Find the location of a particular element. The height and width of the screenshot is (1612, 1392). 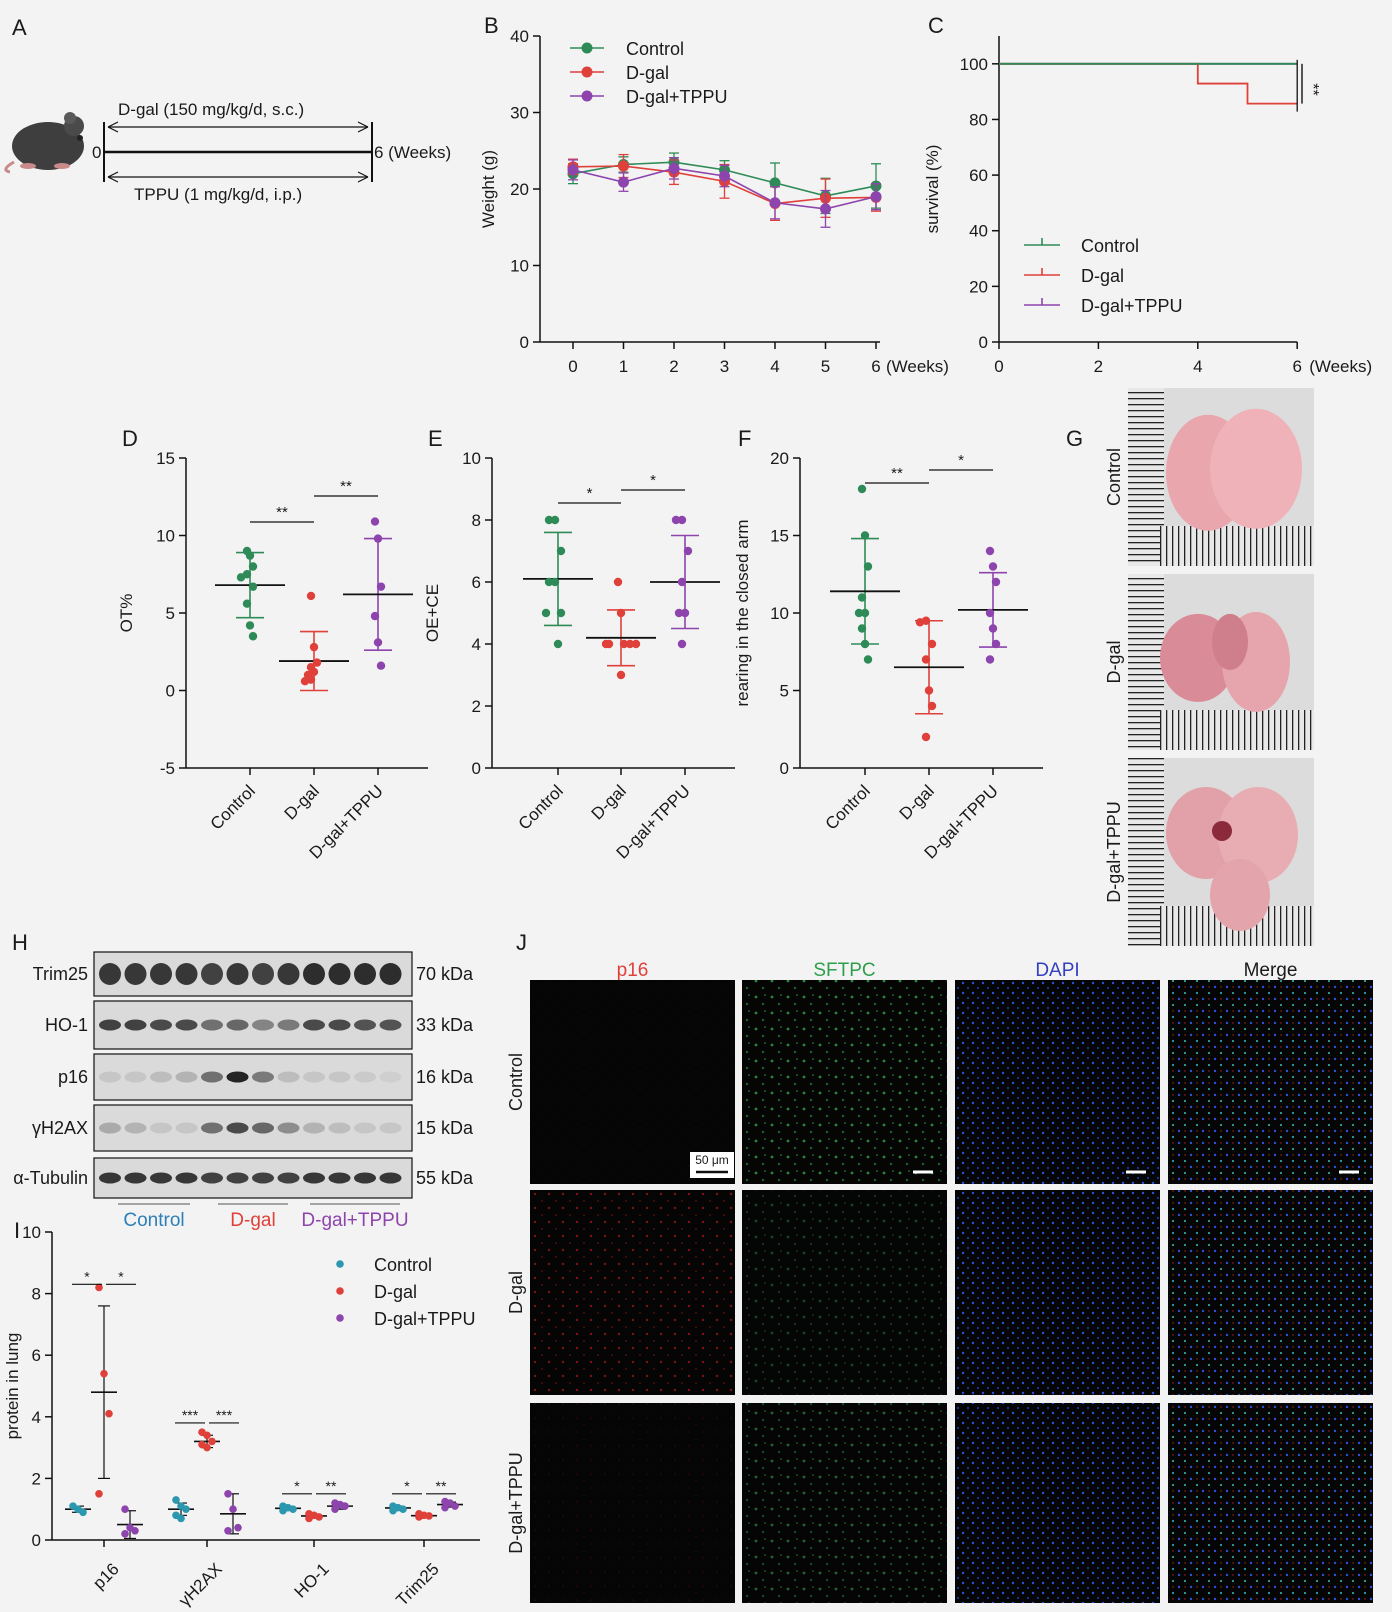

blot-label: γH2AX is located at coordinates (60, 1128).